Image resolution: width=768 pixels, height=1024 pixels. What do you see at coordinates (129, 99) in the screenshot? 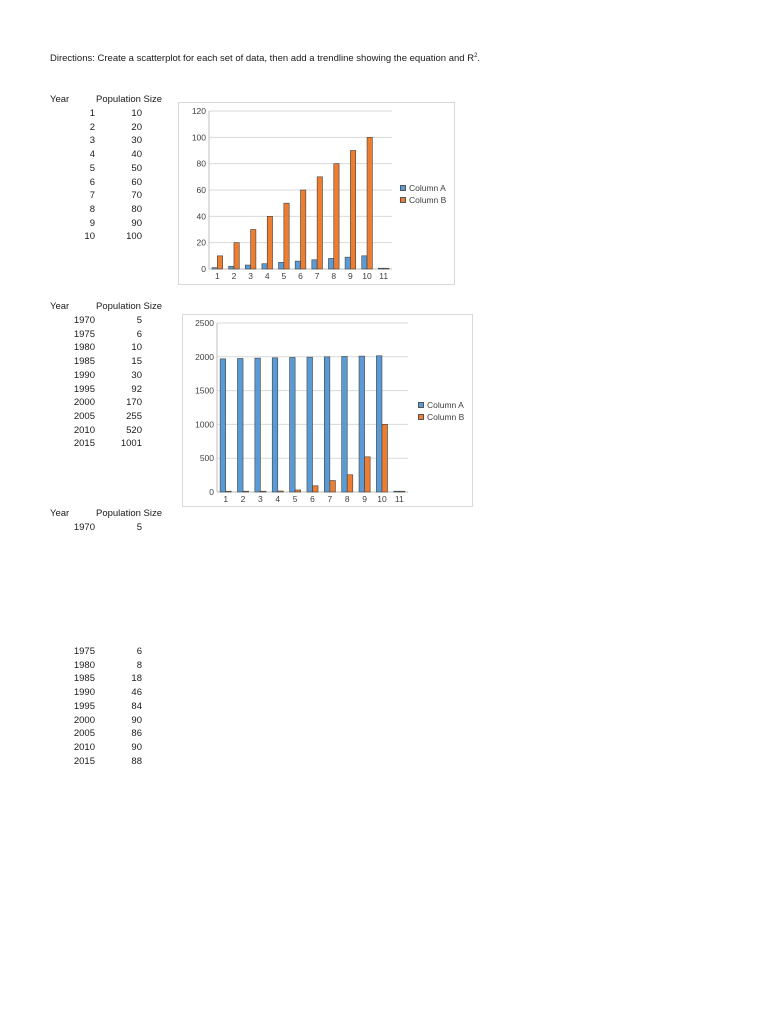
I see `table1-pop-header: Population Size` at bounding box center [129, 99].